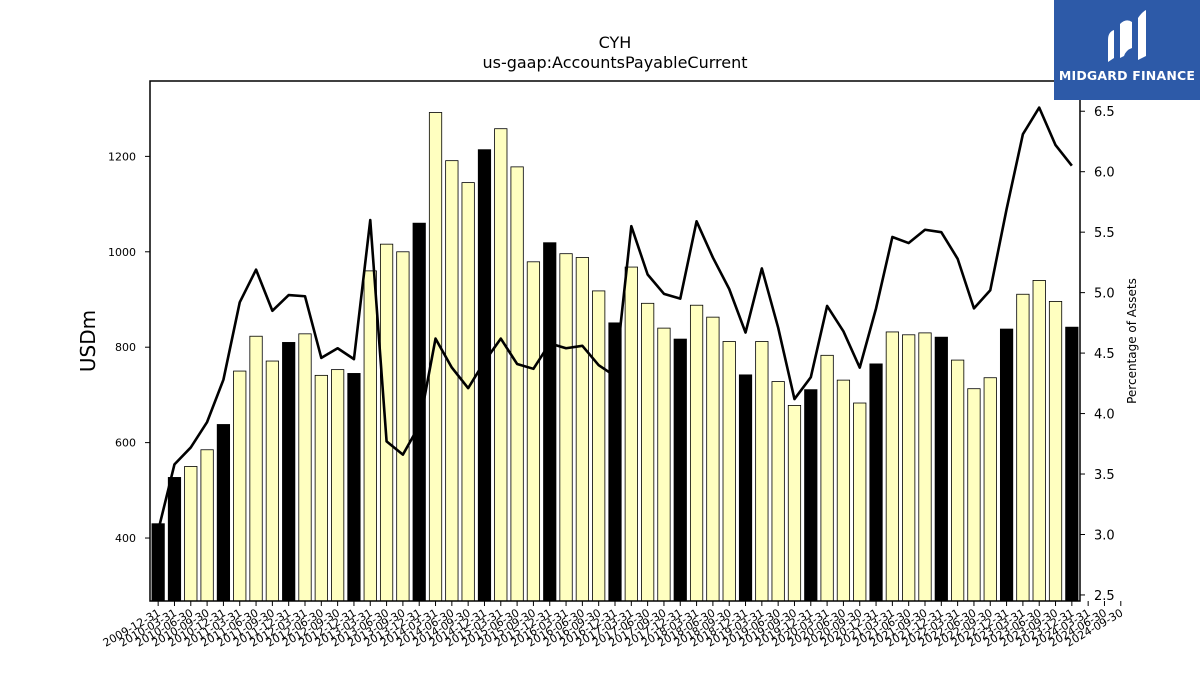 The width and height of the screenshot is (1200, 675). Describe the element at coordinates (1127, 36) in the screenshot. I see `logo-mark-icon` at that location.